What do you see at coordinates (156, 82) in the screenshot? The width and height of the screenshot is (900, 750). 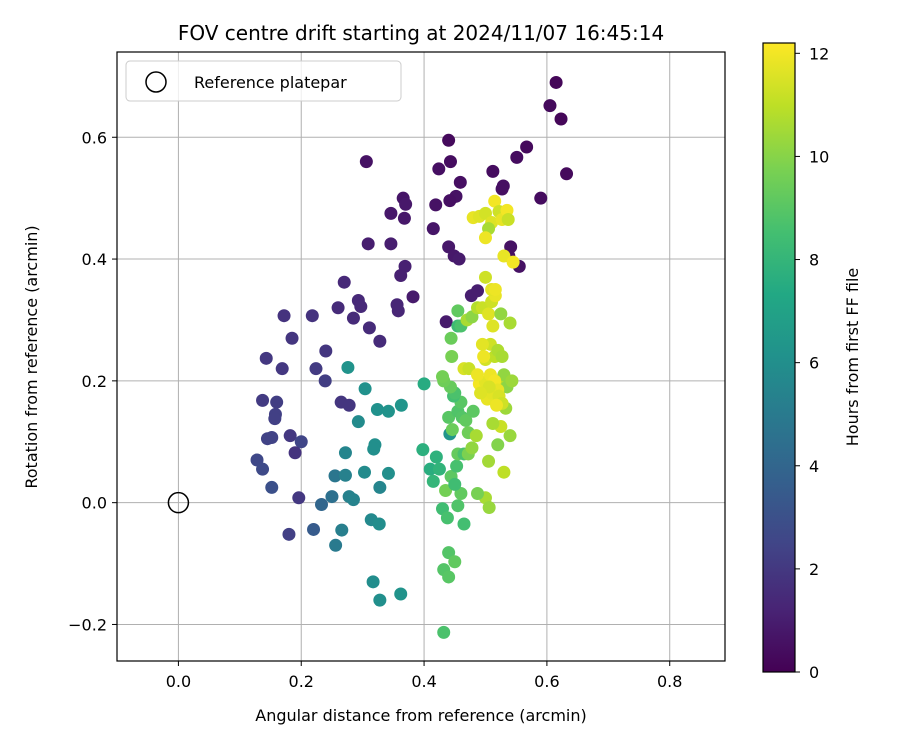 I see `legend-reference-marker` at bounding box center [156, 82].